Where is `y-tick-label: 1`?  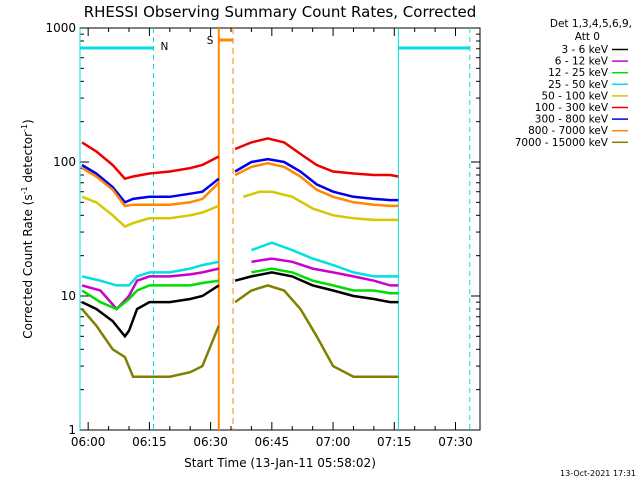 y-tick-label: 1 is located at coordinates (72, 430).